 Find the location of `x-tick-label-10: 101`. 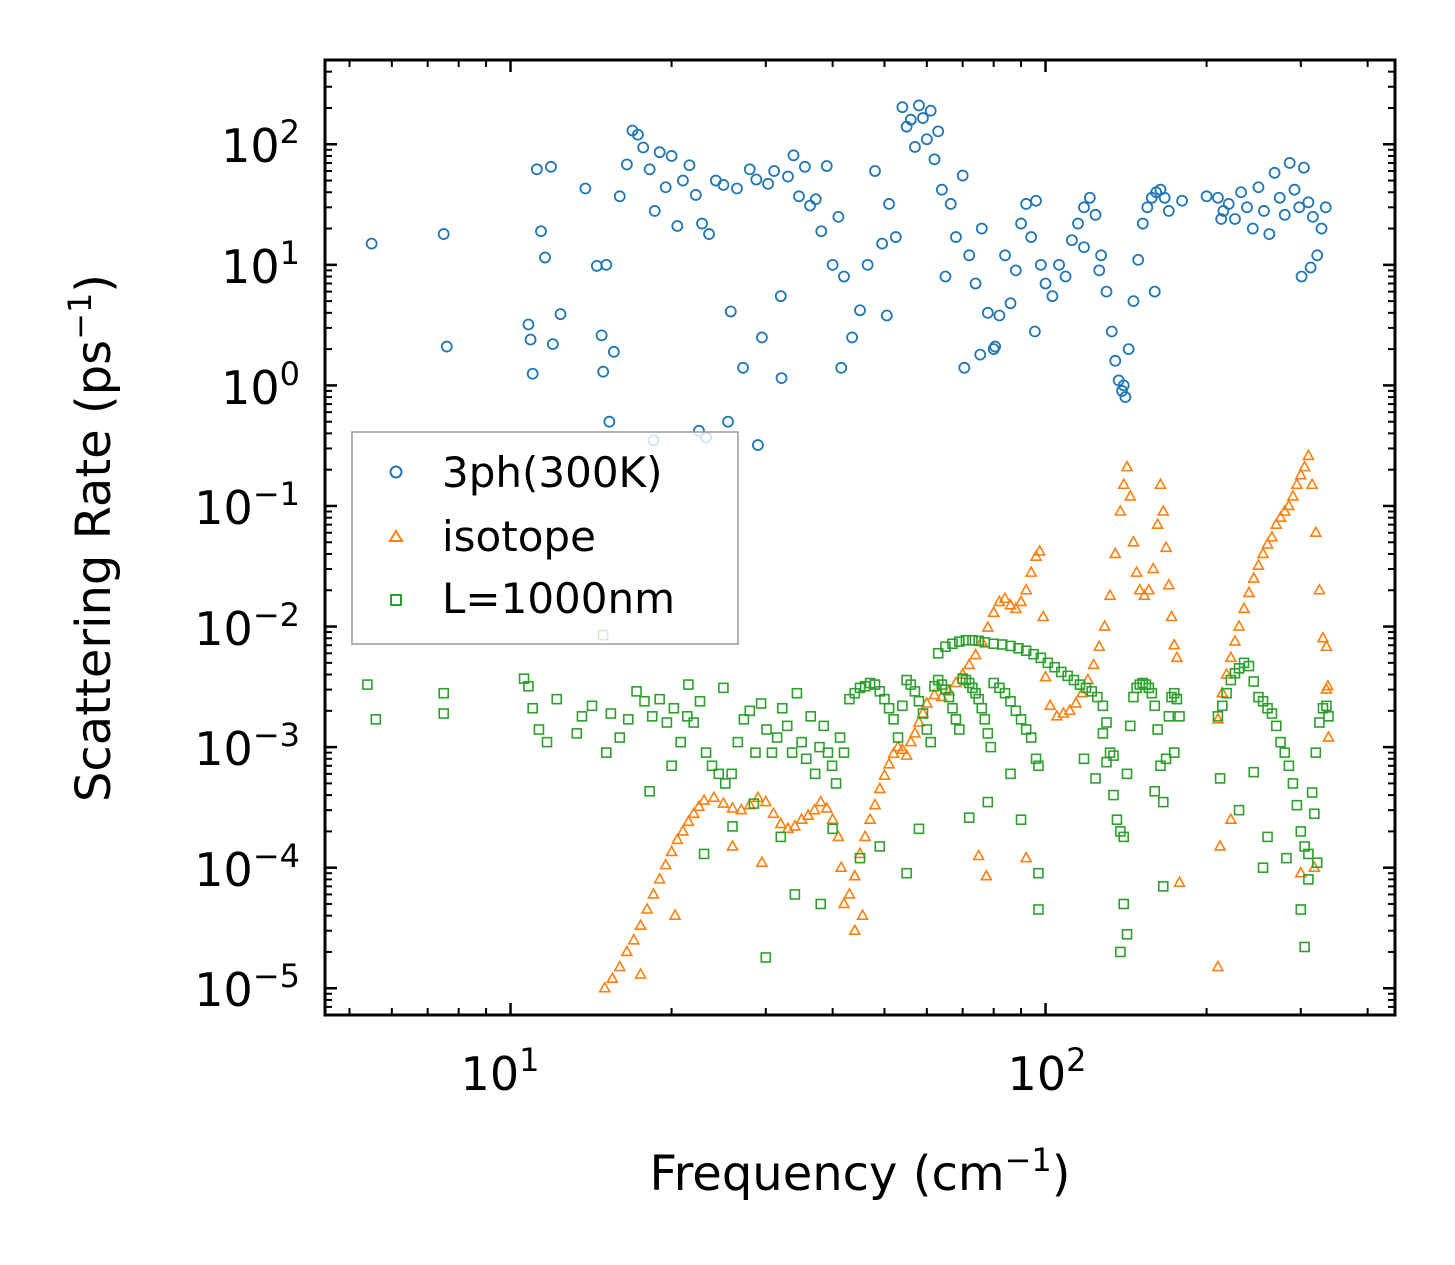

x-tick-label-10: 101 is located at coordinates (500, 1071).